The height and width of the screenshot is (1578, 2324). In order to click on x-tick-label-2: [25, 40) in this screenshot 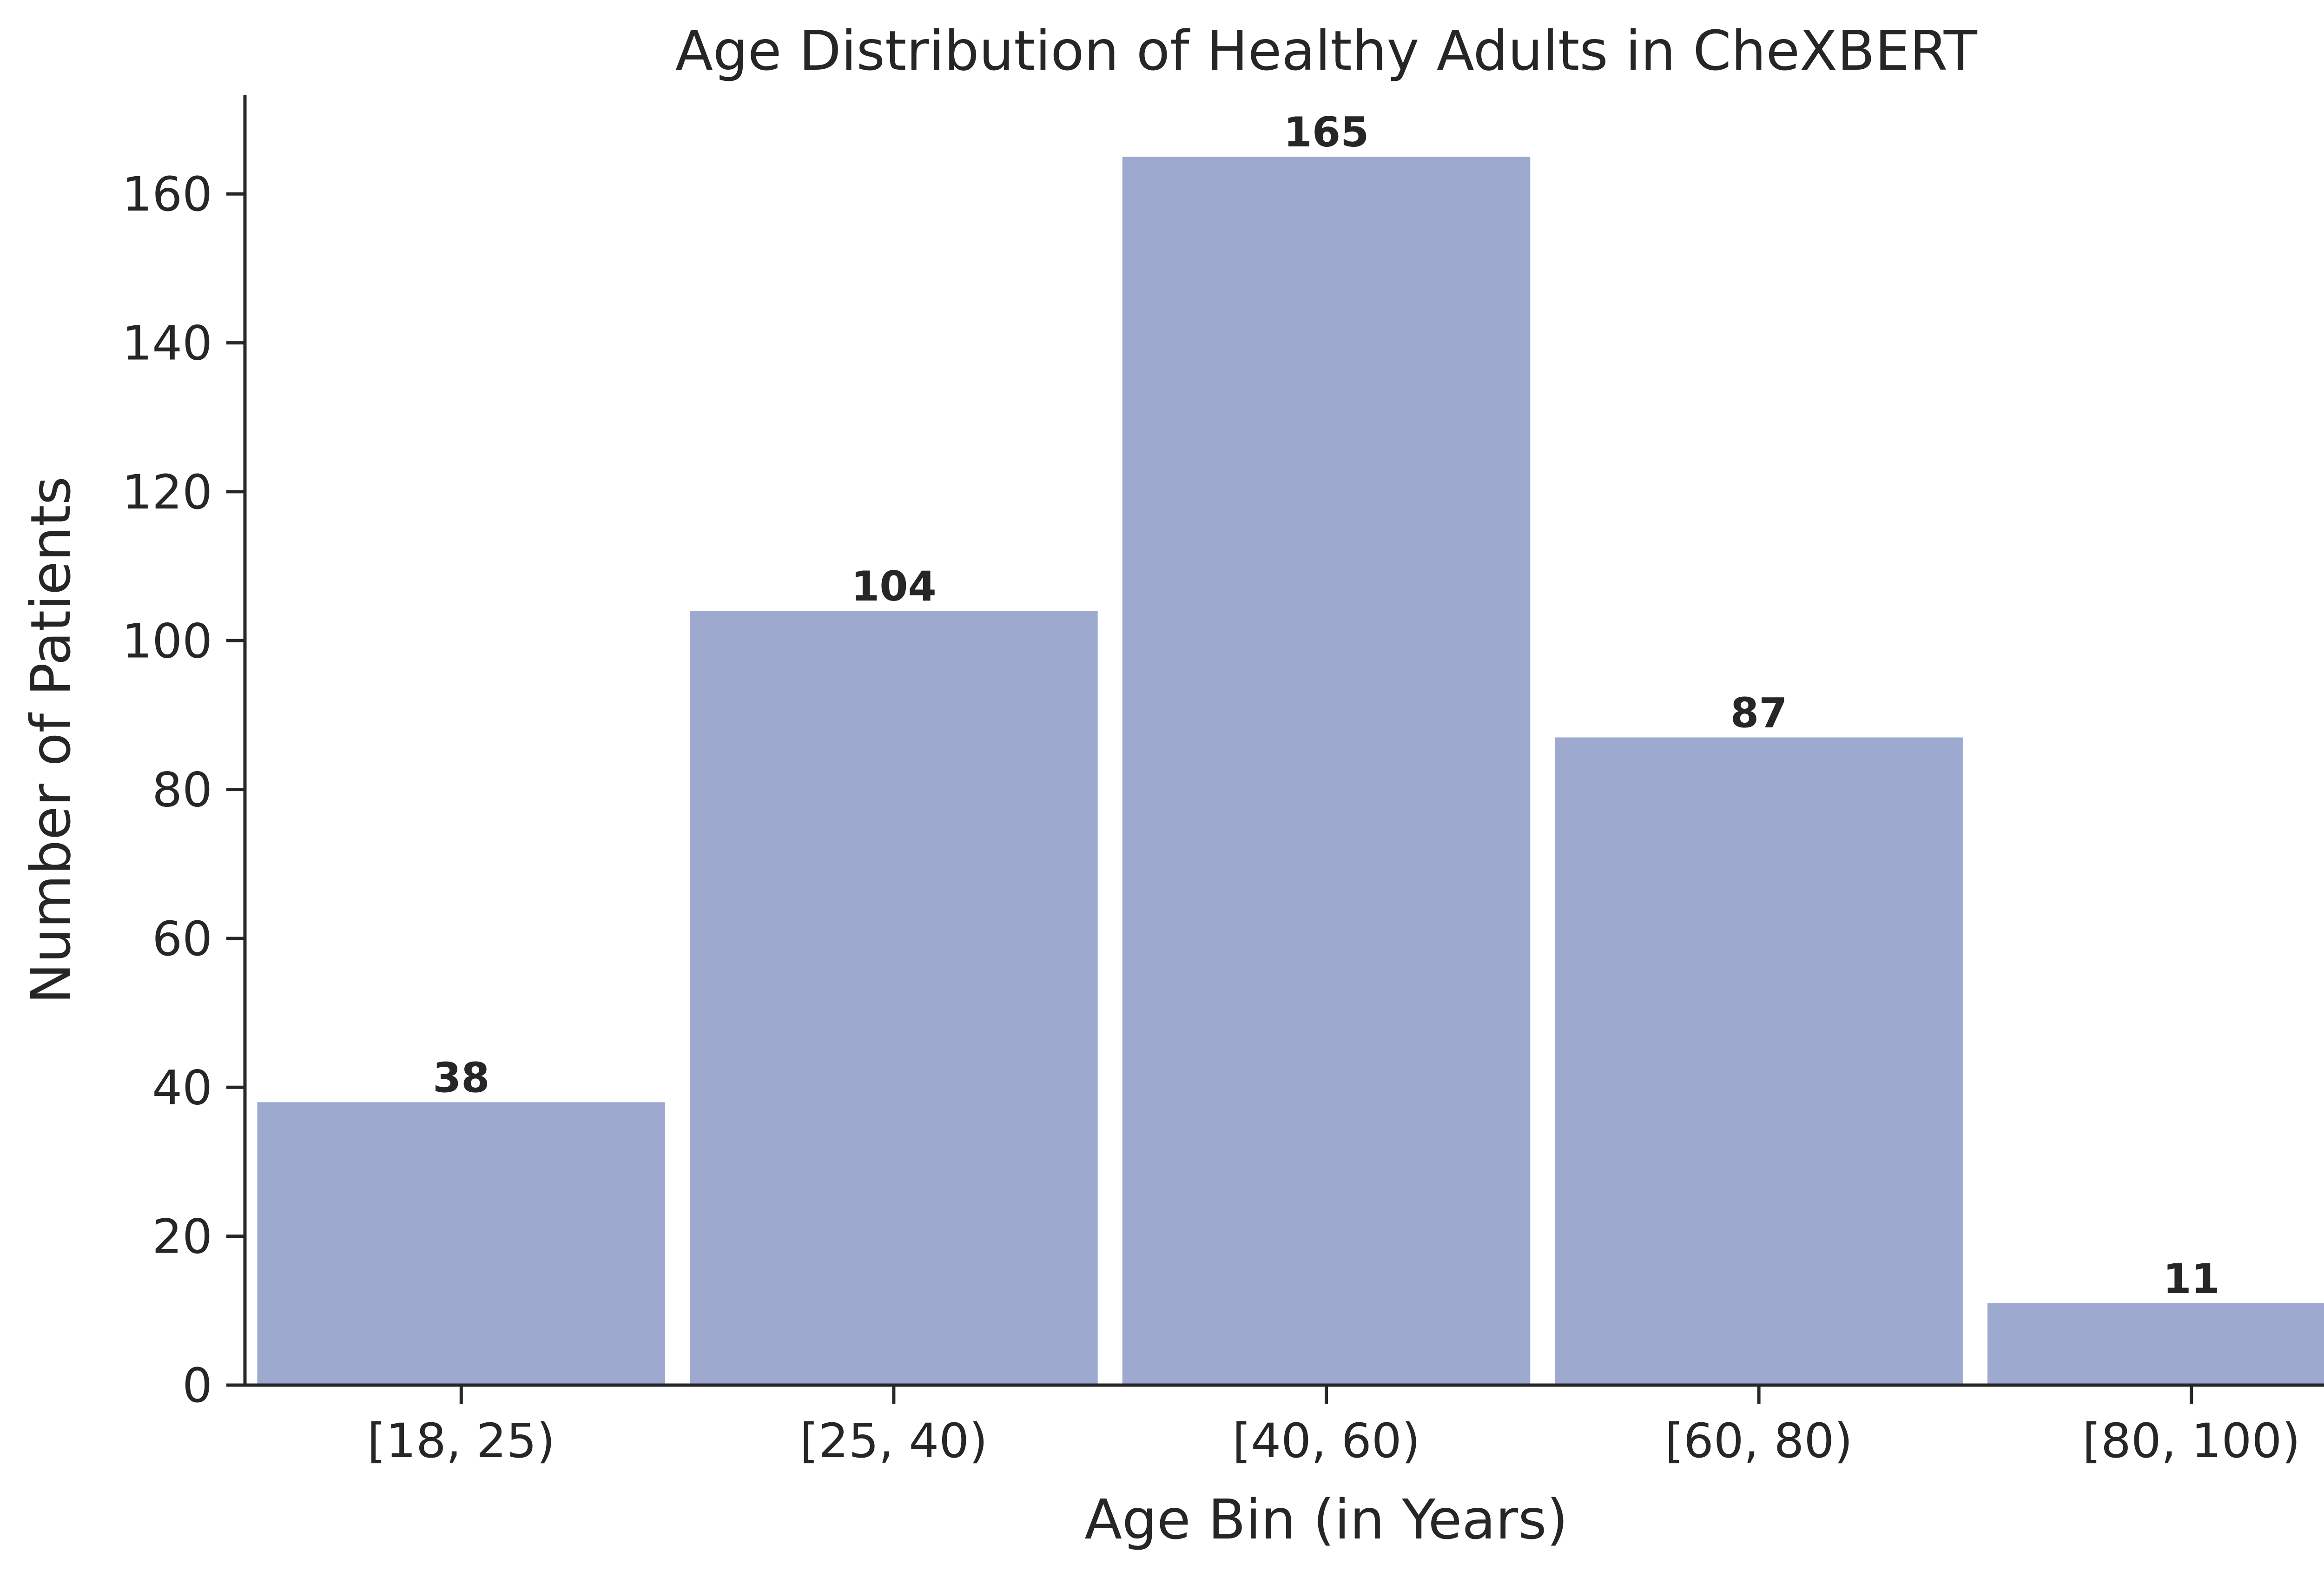, I will do `click(894, 1441)`.